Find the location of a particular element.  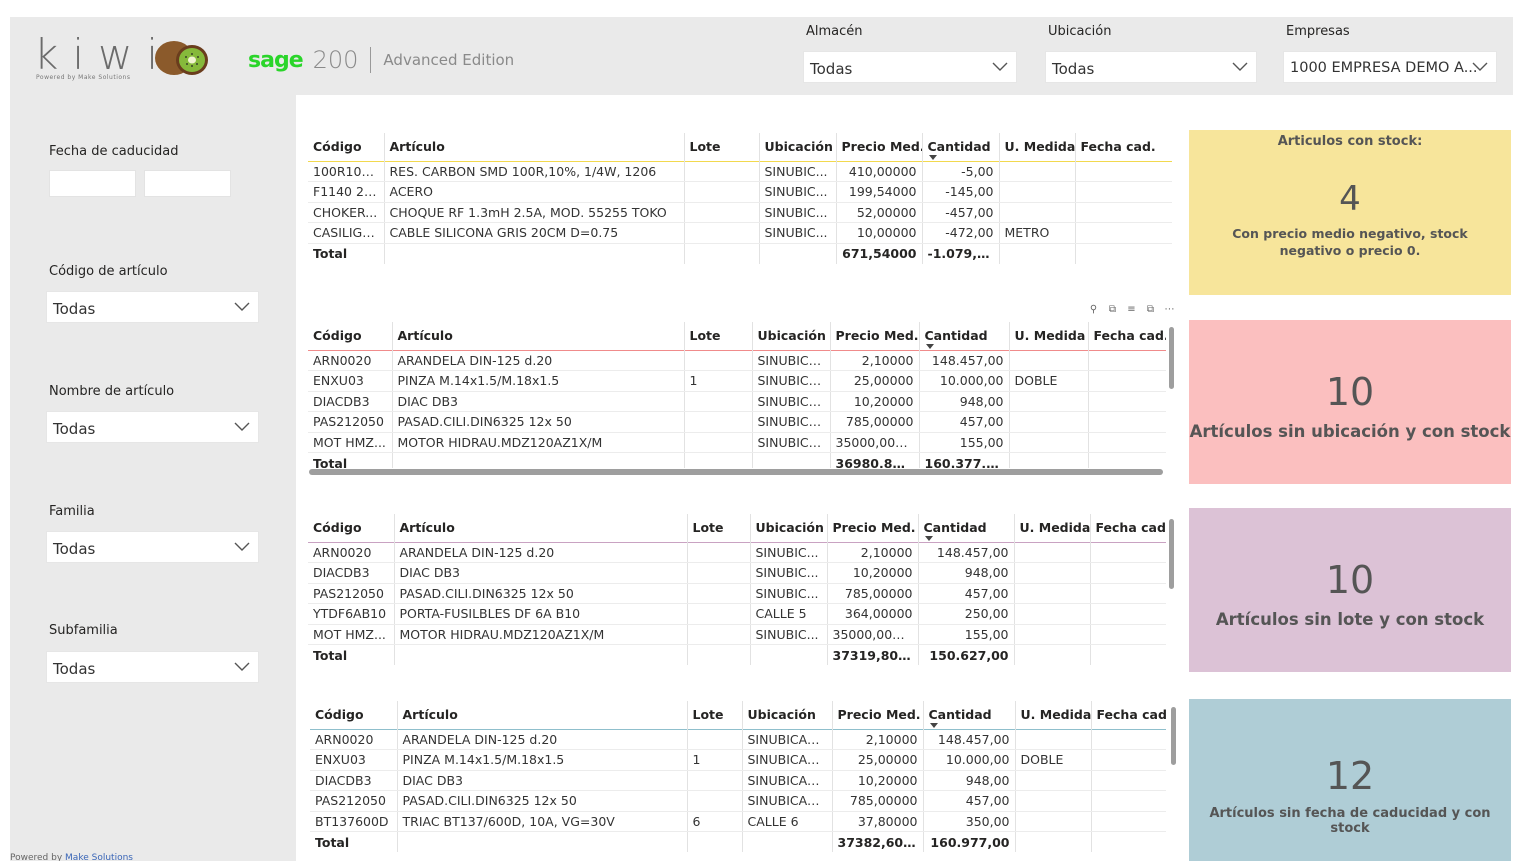

fecha-caducidad-start-input is located at coordinates (92, 183).